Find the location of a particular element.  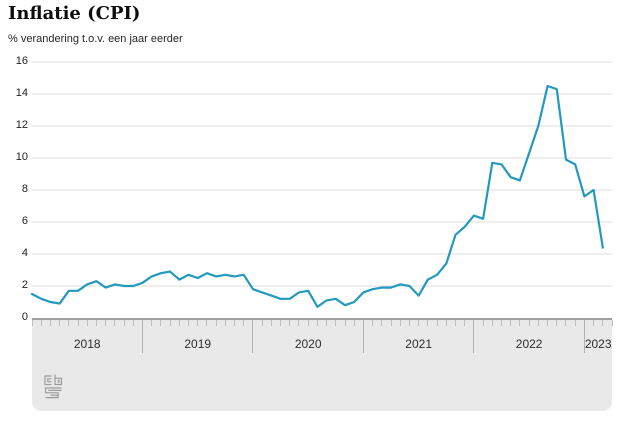

y-axis-tick-label: 14 is located at coordinates (21, 93).